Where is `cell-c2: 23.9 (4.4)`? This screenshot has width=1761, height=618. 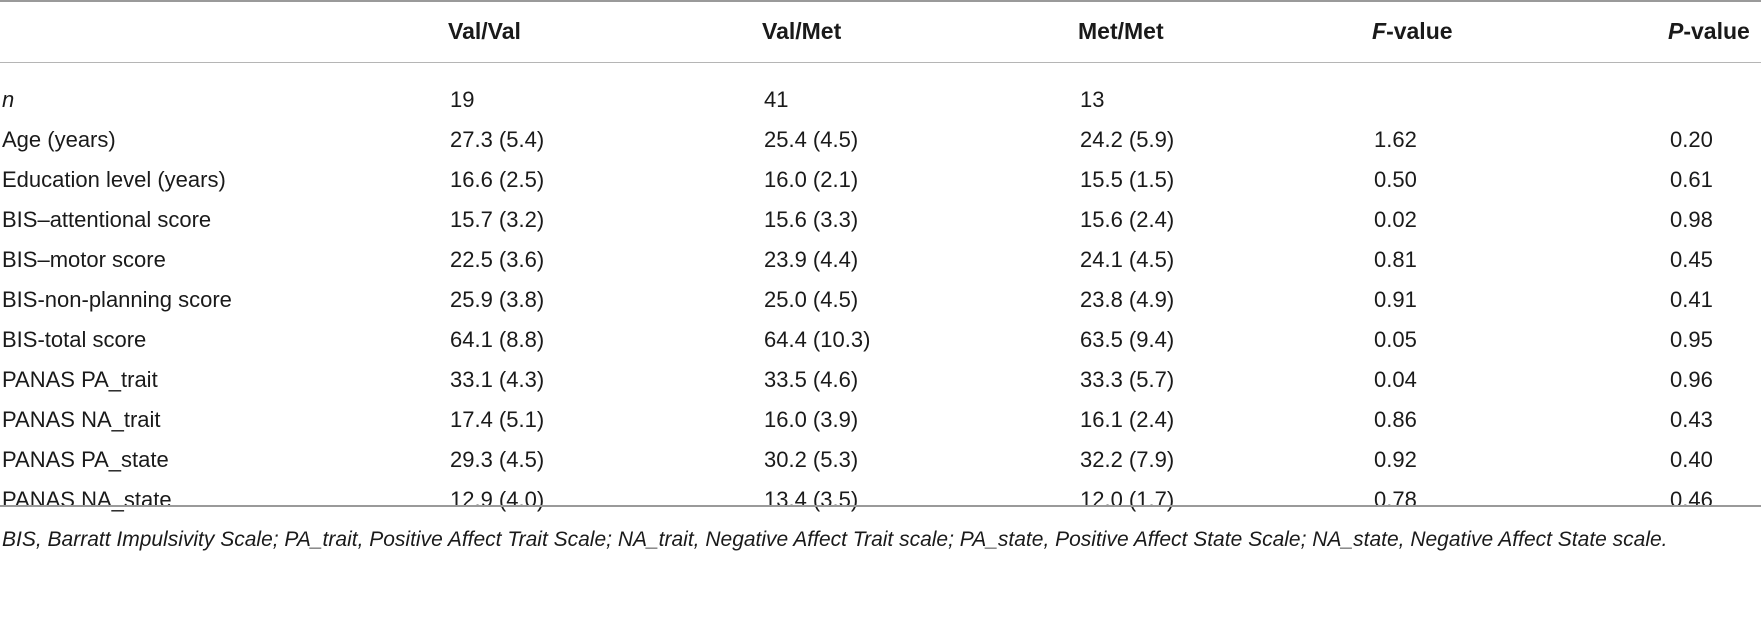
cell-c2: 23.9 (4.4) is located at coordinates (811, 259).